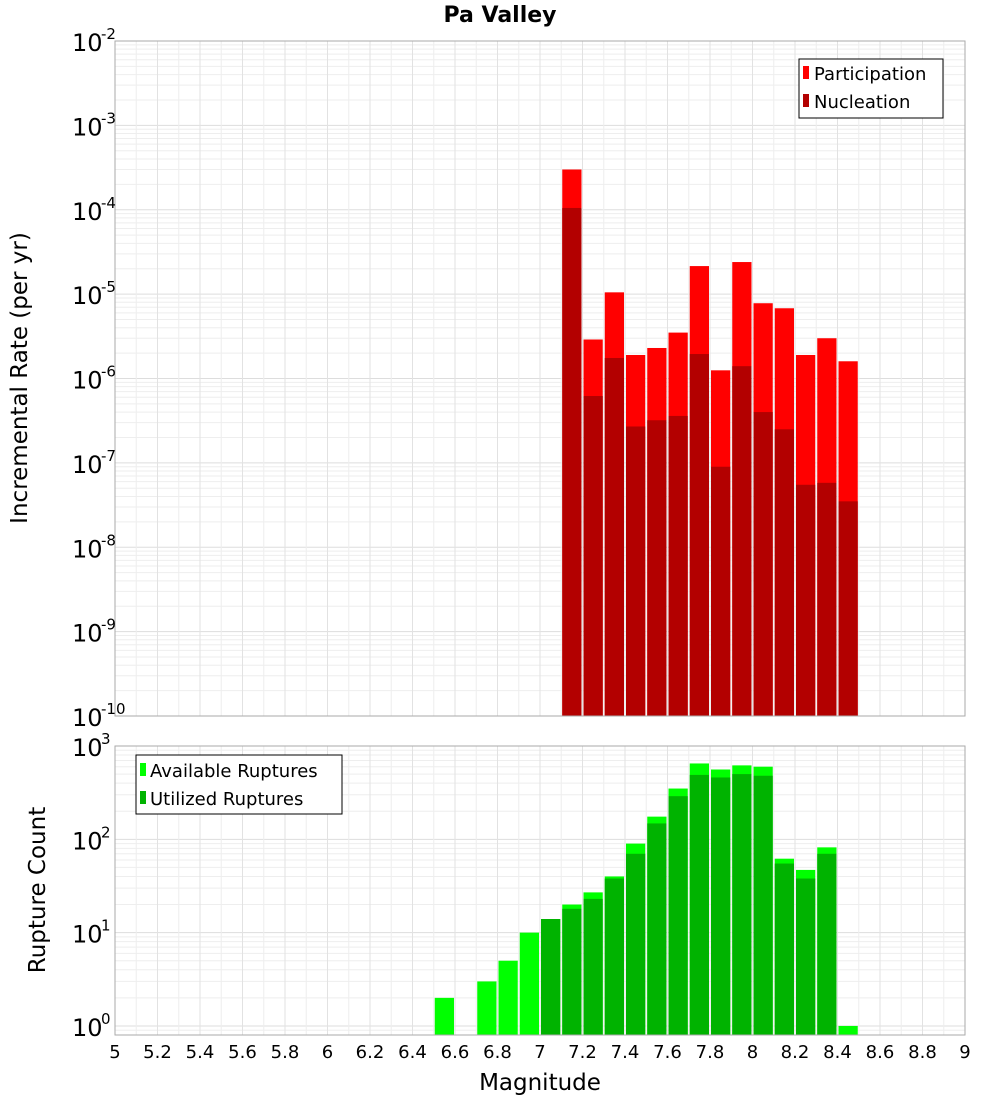 The height and width of the screenshot is (1105, 1000). What do you see at coordinates (922, 1052) in the screenshot?
I see `x-tick-label: 8.8` at bounding box center [922, 1052].